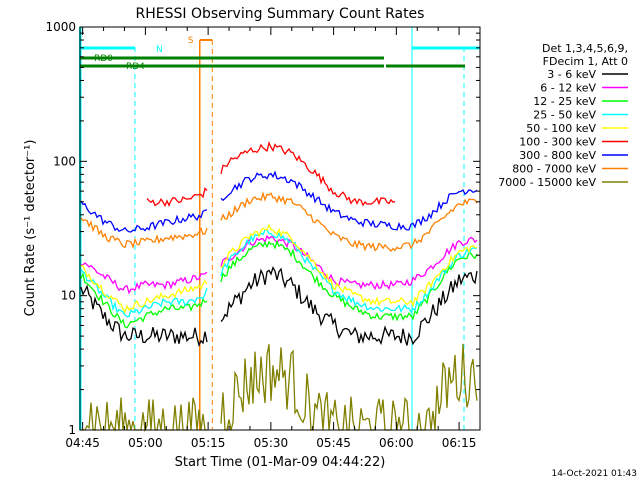 The image size is (640, 480). What do you see at coordinates (557, 142) in the screenshot?
I see `legend-entry-label: 100 - 300 keV` at bounding box center [557, 142].